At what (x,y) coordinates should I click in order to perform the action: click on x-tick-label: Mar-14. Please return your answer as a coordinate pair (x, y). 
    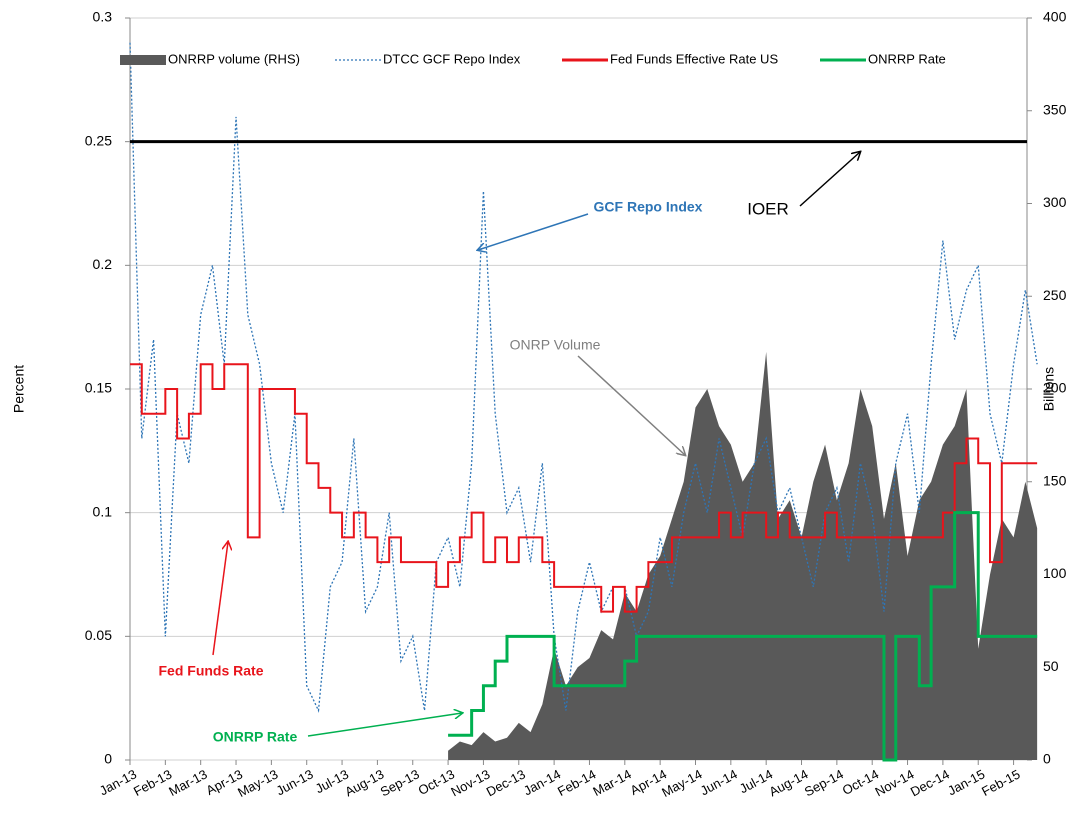
    Looking at the image, I should click on (611, 782).